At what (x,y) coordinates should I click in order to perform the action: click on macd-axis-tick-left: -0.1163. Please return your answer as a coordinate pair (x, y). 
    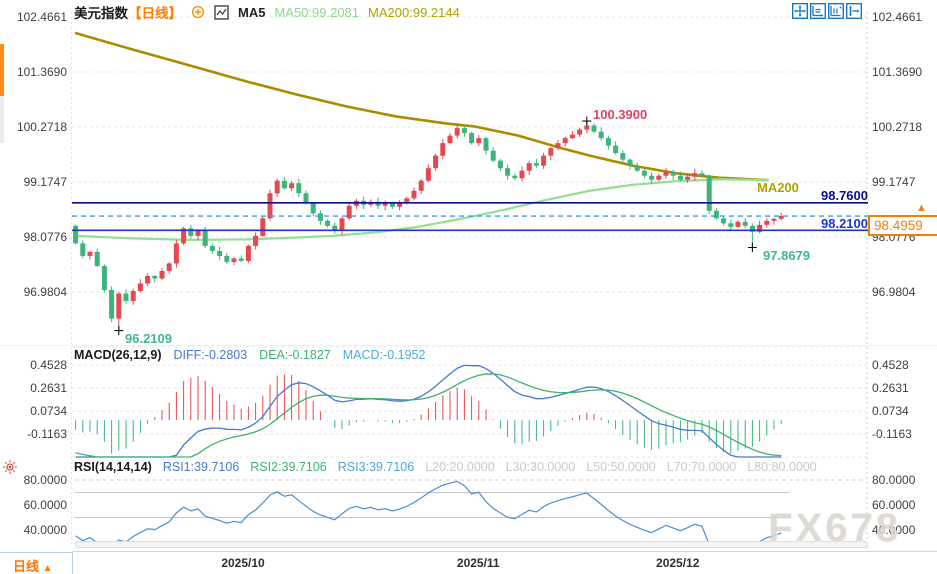
    Looking at the image, I should click on (47, 434).